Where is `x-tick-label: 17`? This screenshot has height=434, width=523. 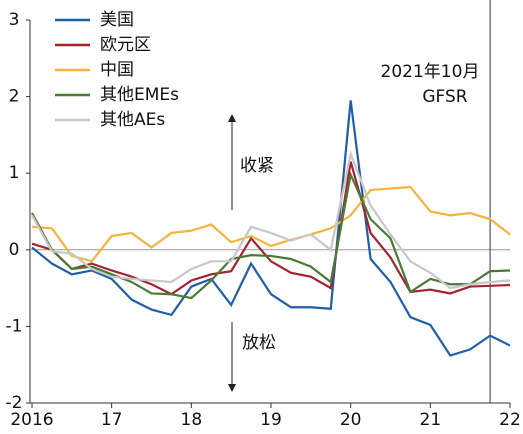
x-tick-label: 17 is located at coordinates (112, 420).